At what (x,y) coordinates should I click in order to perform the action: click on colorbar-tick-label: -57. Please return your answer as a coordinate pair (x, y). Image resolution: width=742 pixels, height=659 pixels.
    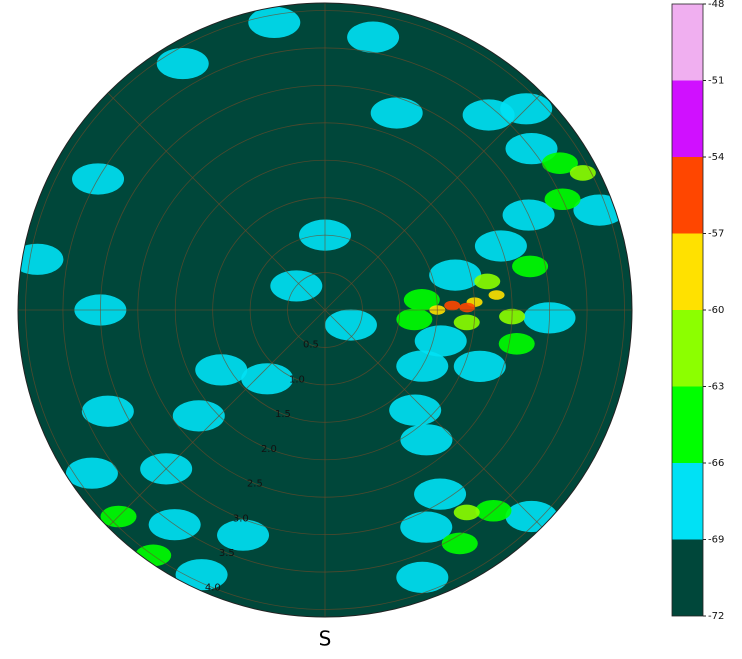
    Looking at the image, I should click on (716, 234).